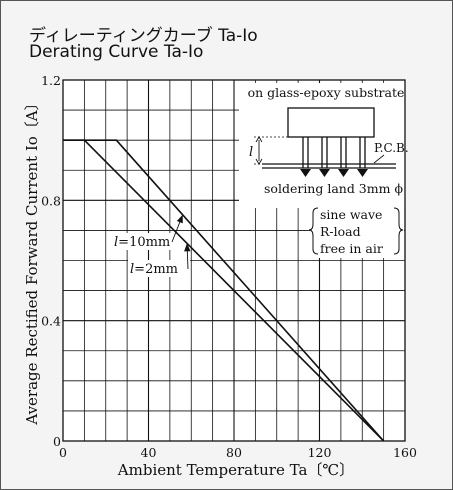  I want to click on condition-free-in-air: free in air, so click(351, 248).